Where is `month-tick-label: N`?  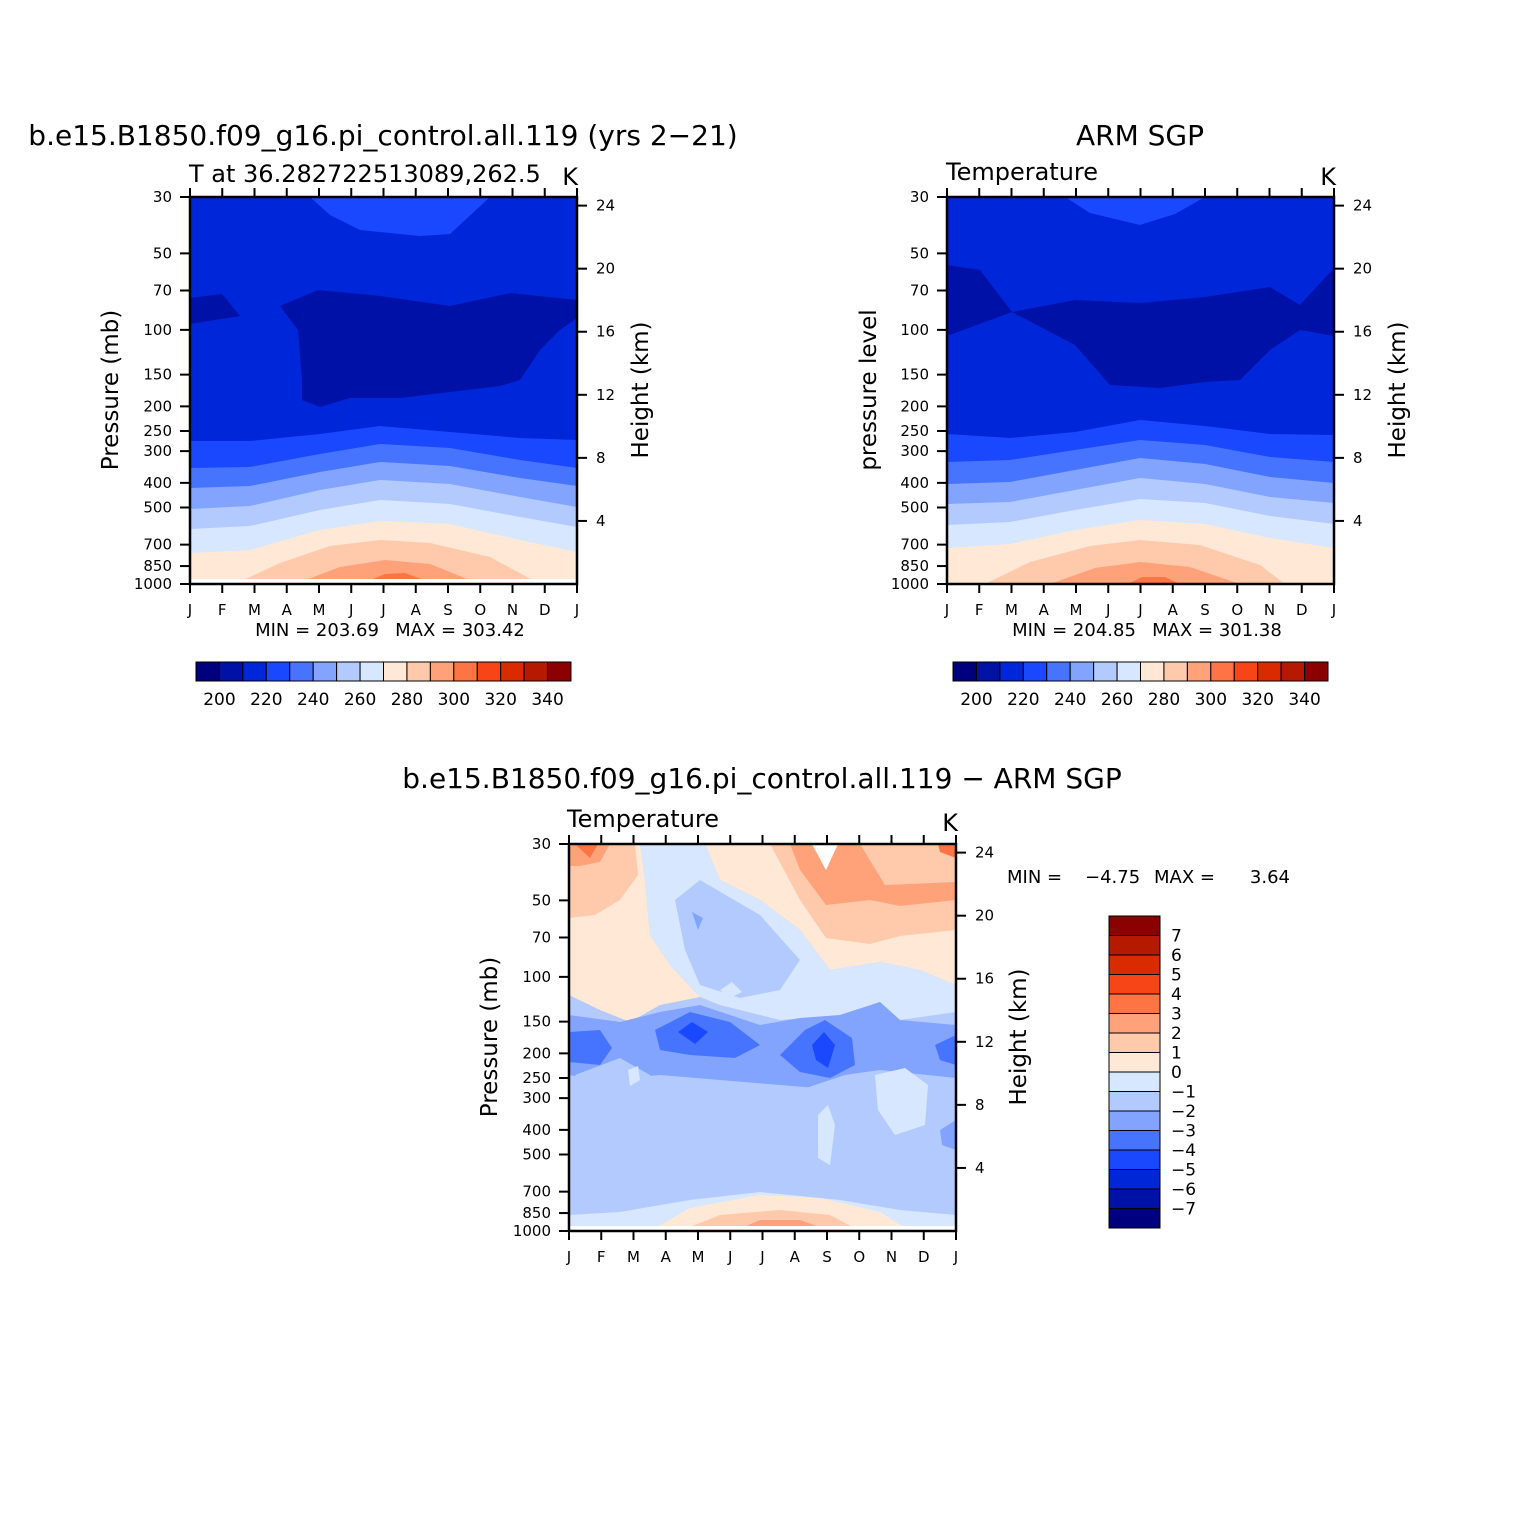 month-tick-label: N is located at coordinates (512, 610).